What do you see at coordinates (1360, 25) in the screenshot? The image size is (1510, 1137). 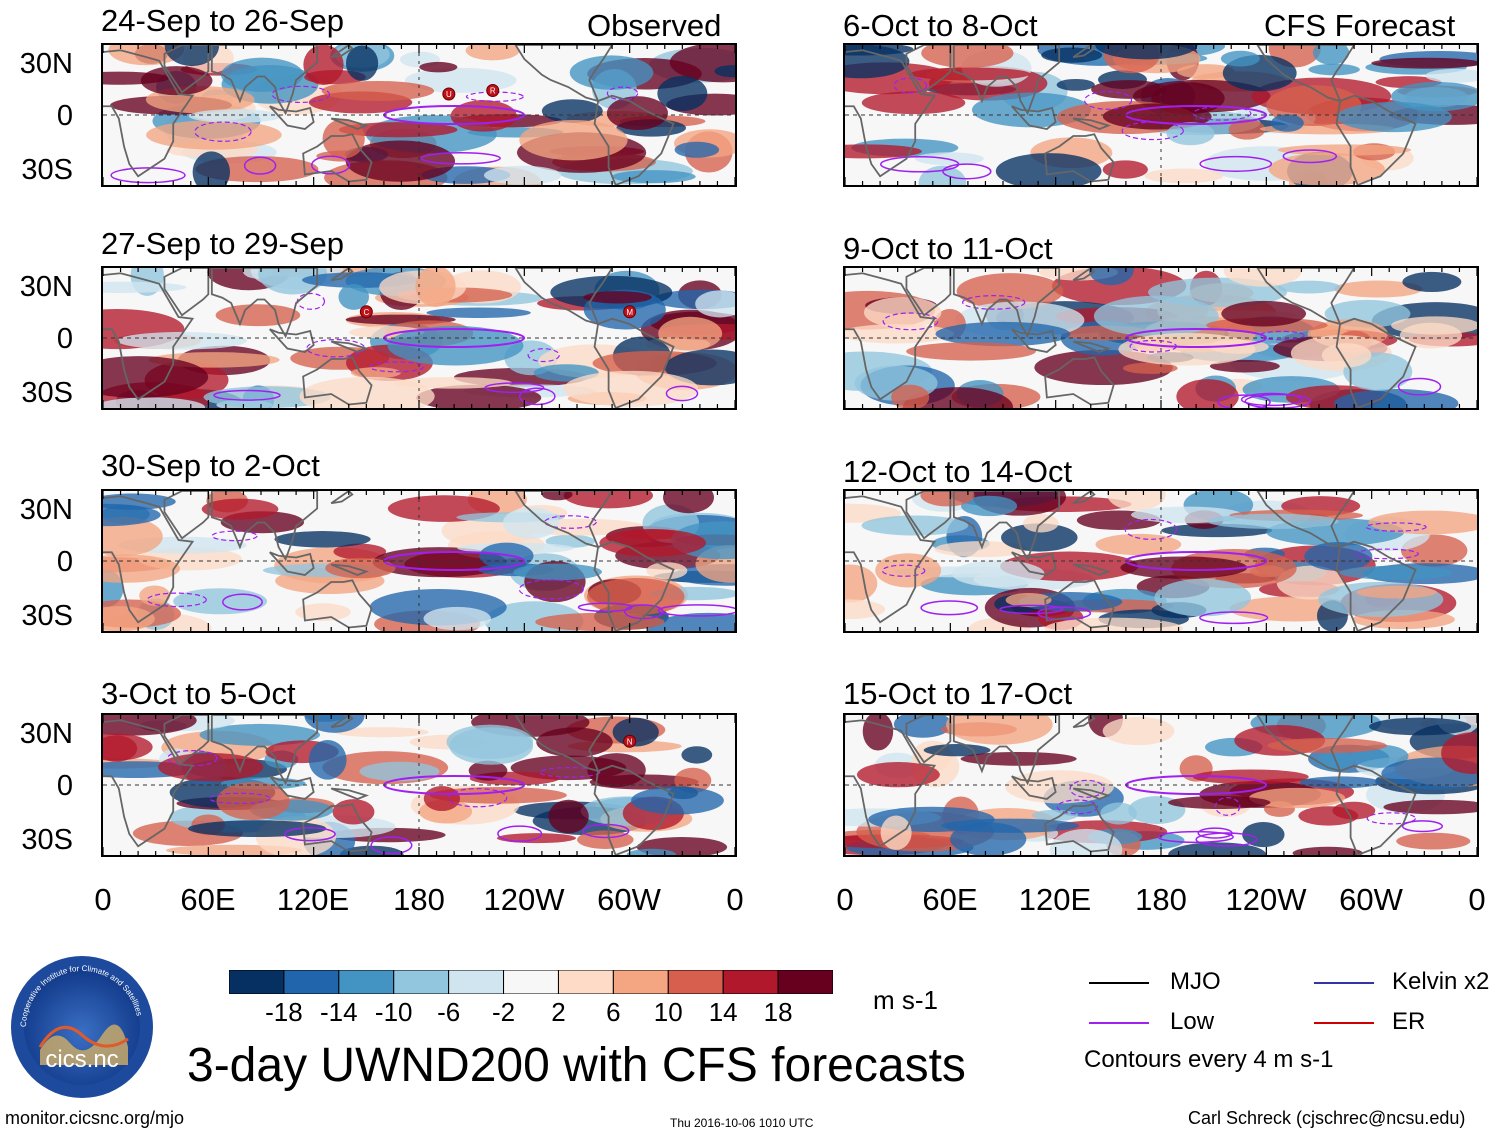 I see `column-header-forecast: CFS Forecast` at bounding box center [1360, 25].